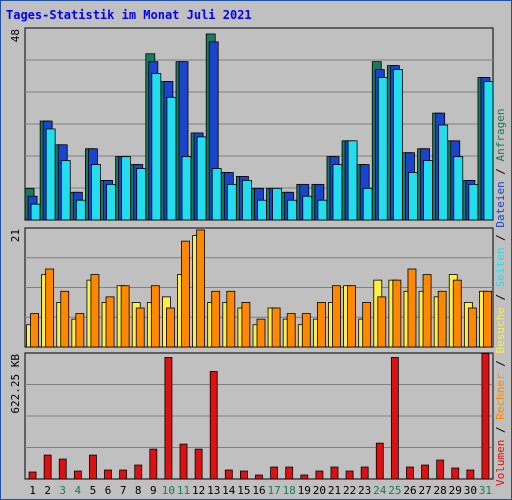 Image resolution: width=512 pixels, height=500 pixels. What do you see at coordinates (319, 490) in the screenshot?
I see `day-label-20: 20` at bounding box center [319, 490].